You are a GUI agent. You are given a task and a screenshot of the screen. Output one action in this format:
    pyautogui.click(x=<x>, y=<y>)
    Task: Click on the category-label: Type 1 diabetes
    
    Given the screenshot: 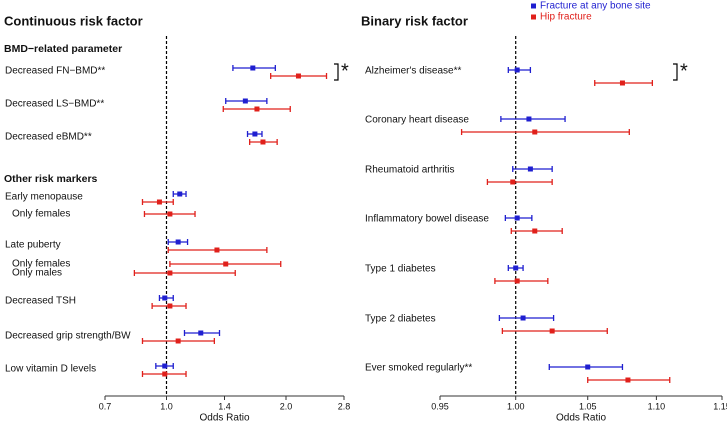 What is the action you would take?
    pyautogui.click(x=400, y=269)
    